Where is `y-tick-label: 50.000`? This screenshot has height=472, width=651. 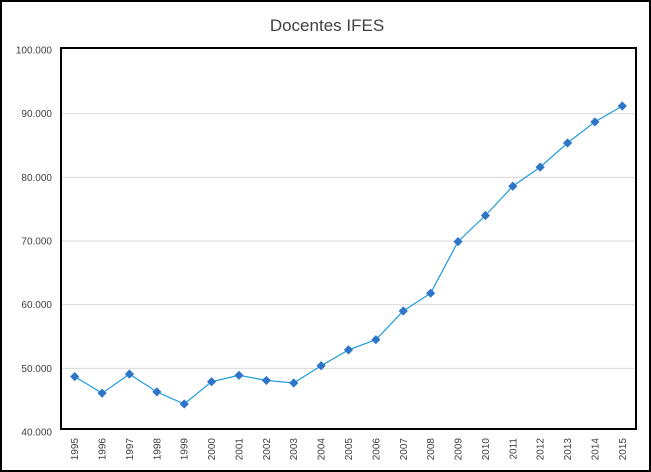 y-tick-label: 50.000 is located at coordinates (36, 369).